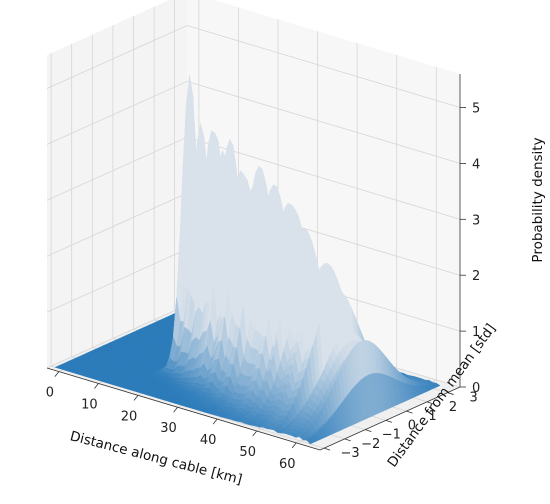 The width and height of the screenshot is (550, 504). Describe the element at coordinates (432, 416) in the screenshot. I see `y-tick-label: 1` at that location.